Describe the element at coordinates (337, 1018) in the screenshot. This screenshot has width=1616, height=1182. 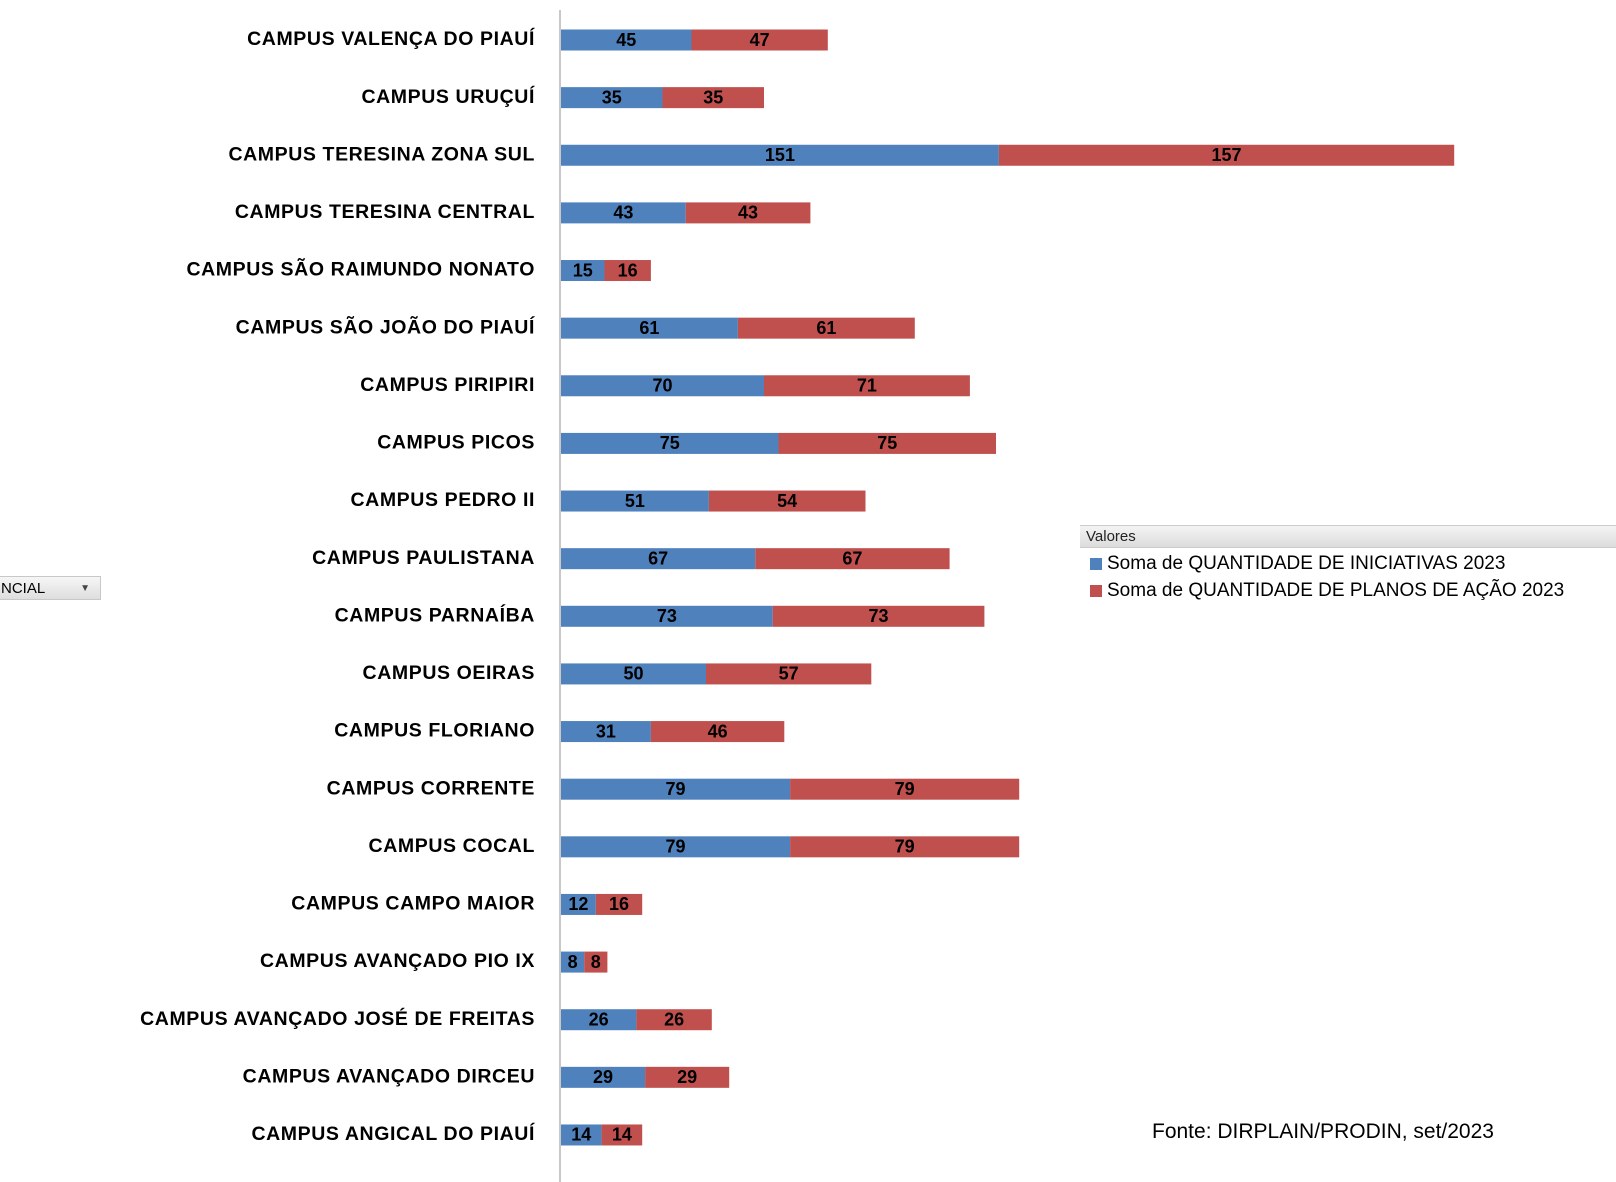
I see `category-label: CAMPUS AVANÇADO JOSÉ DE FREITAS` at that location.